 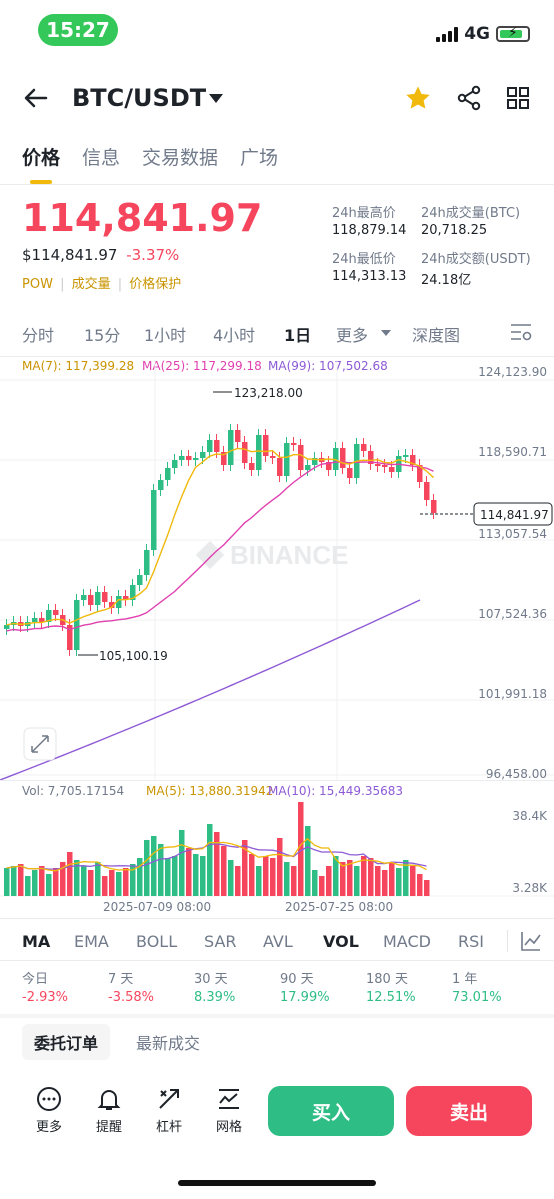 I want to click on ind-ema: EMA, so click(x=91, y=941).